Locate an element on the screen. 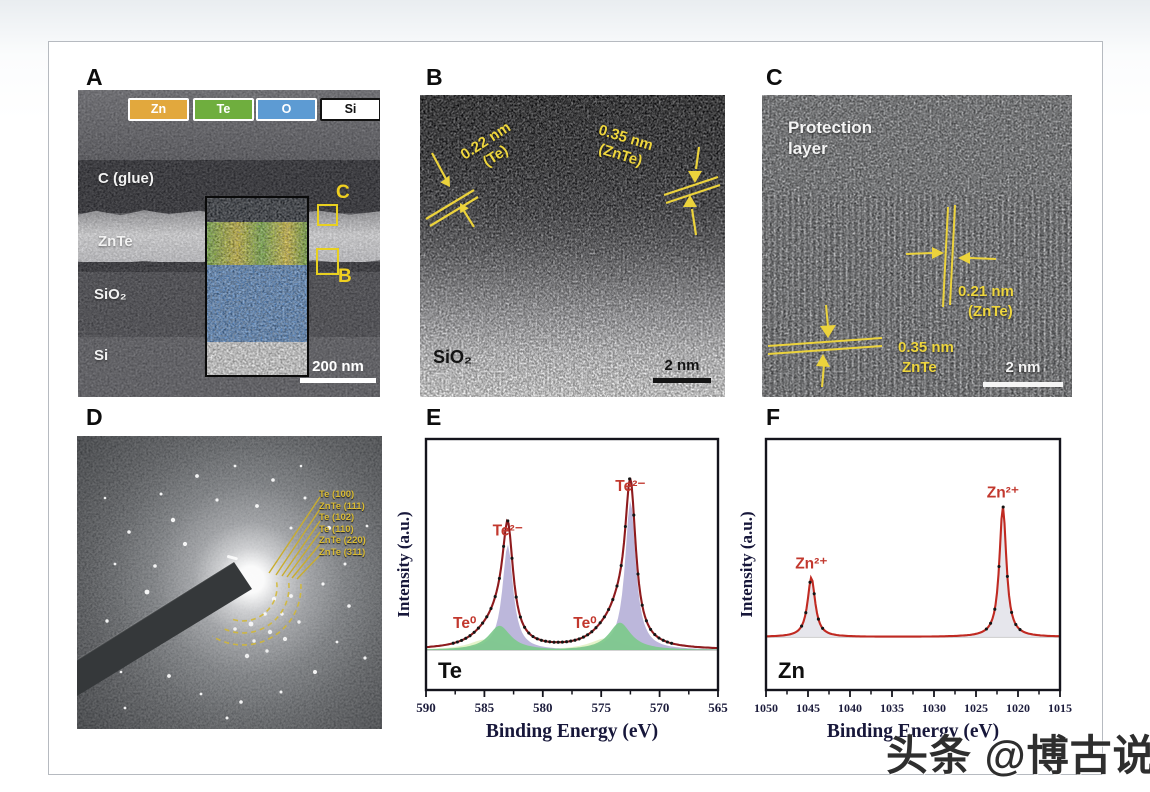 This screenshot has width=1150, height=792. eds-legend-chip-te: Te is located at coordinates (223, 109).